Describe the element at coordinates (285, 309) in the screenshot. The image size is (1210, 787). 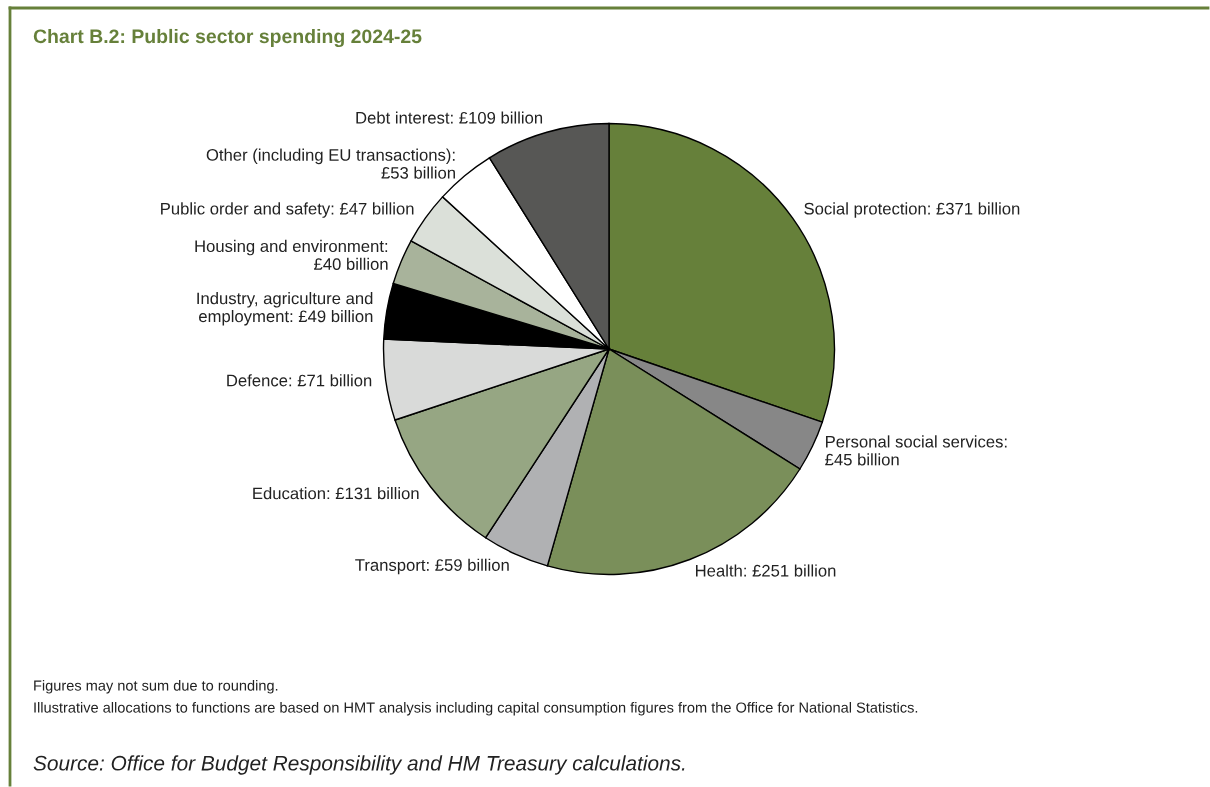
I see `slice-label: Industry, agriculture and employment: £49 billion` at that location.